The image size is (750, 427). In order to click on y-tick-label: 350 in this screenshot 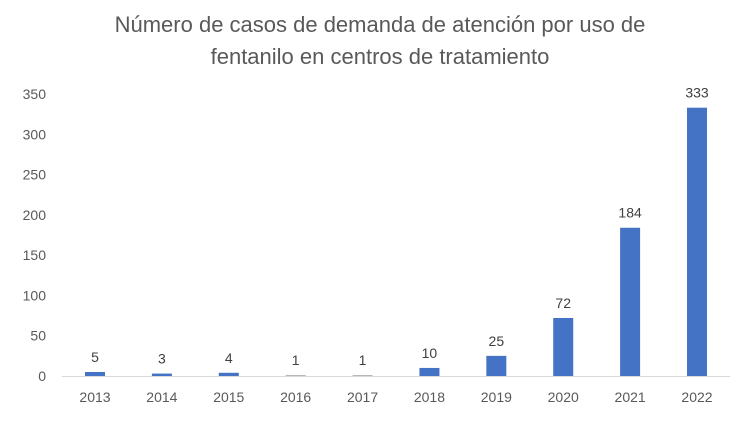, I will do `click(35, 94)`.